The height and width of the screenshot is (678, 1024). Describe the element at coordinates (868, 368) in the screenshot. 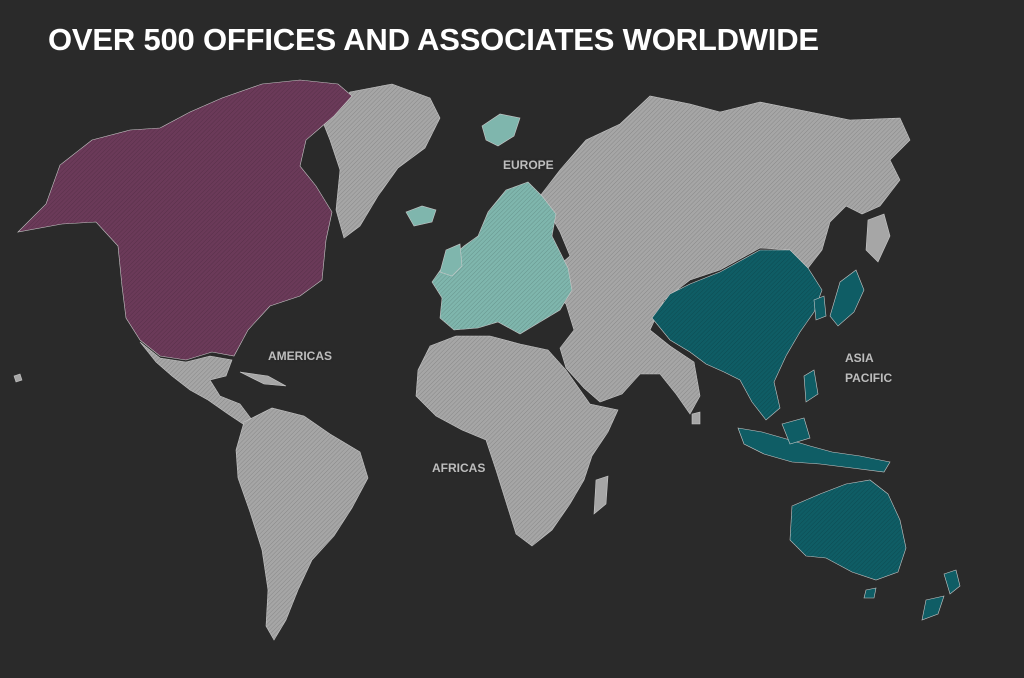

I see `region-label-asia-pacific: ASIA PACIFIC` at that location.